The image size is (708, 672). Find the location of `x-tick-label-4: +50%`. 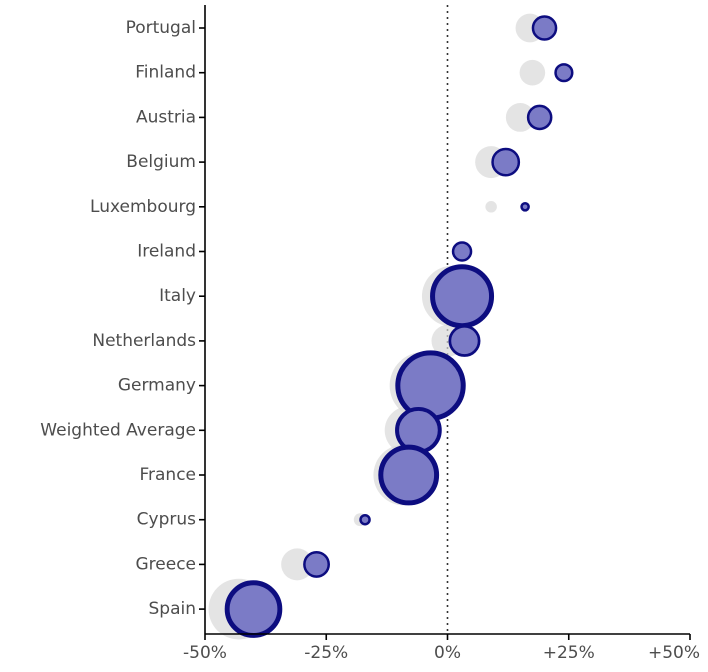

x-tick-label-4: +50% is located at coordinates (674, 653).